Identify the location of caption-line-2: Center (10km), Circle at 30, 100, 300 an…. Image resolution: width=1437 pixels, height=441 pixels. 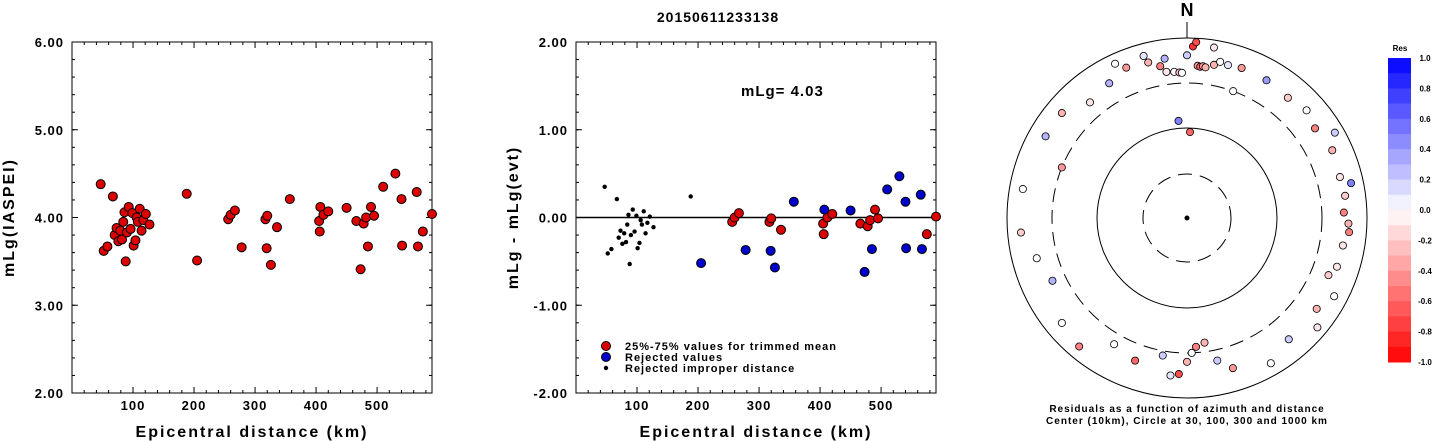
(1187, 421).